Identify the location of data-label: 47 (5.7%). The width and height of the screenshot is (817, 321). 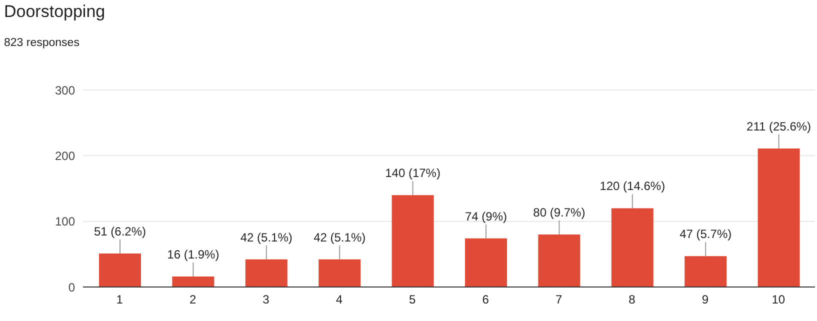
(706, 234).